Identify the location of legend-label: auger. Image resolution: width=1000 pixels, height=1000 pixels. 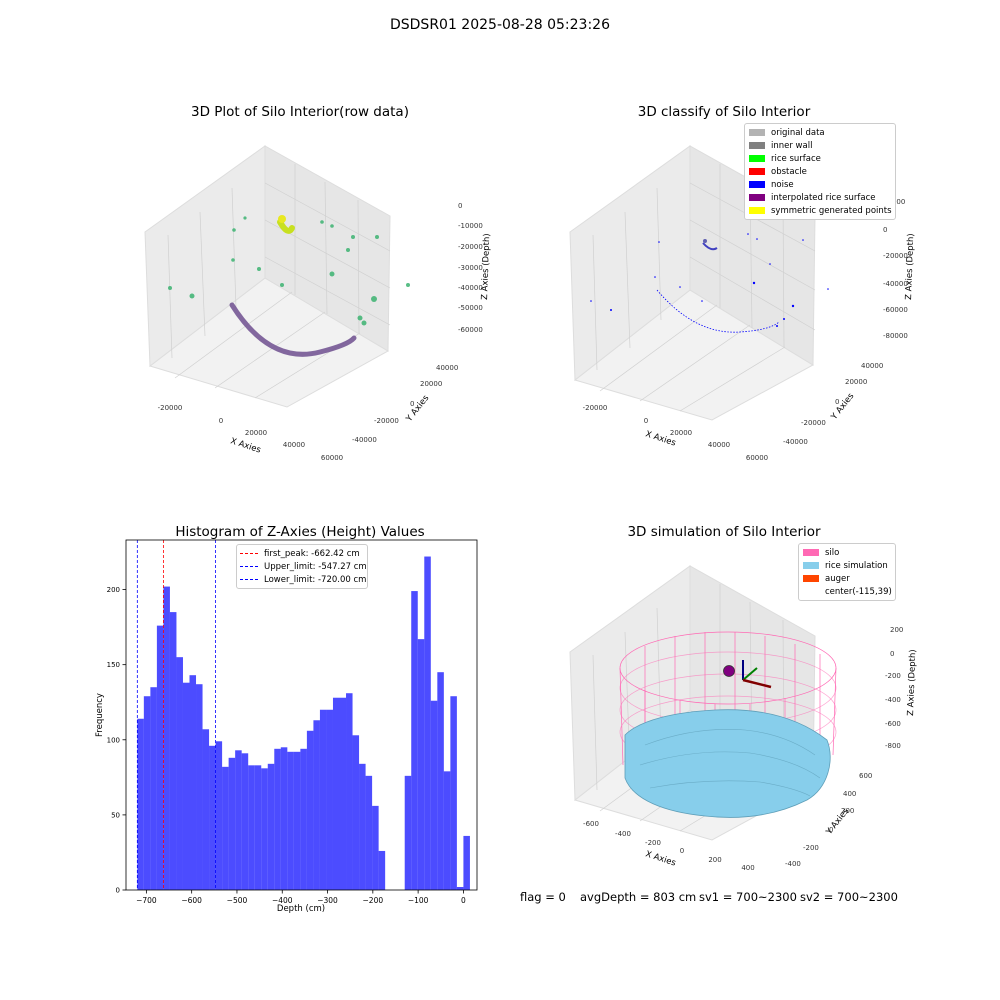
(837, 578).